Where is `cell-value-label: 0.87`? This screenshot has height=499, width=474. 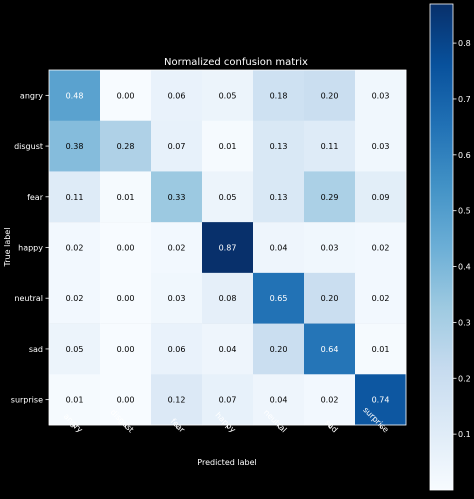 cell-value-label: 0.87 is located at coordinates (228, 248).